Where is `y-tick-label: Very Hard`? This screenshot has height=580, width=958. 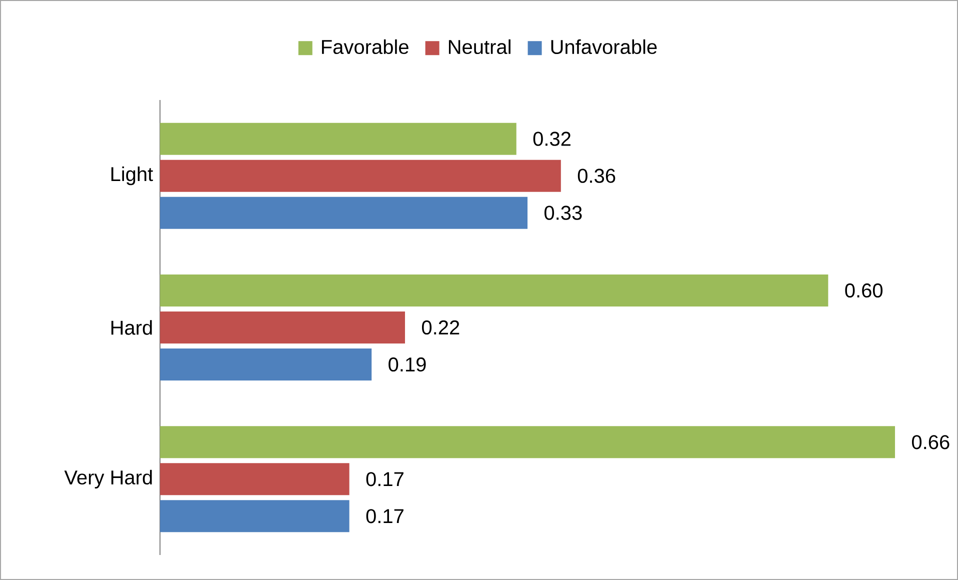 y-tick-label: Very Hard is located at coordinates (108, 479).